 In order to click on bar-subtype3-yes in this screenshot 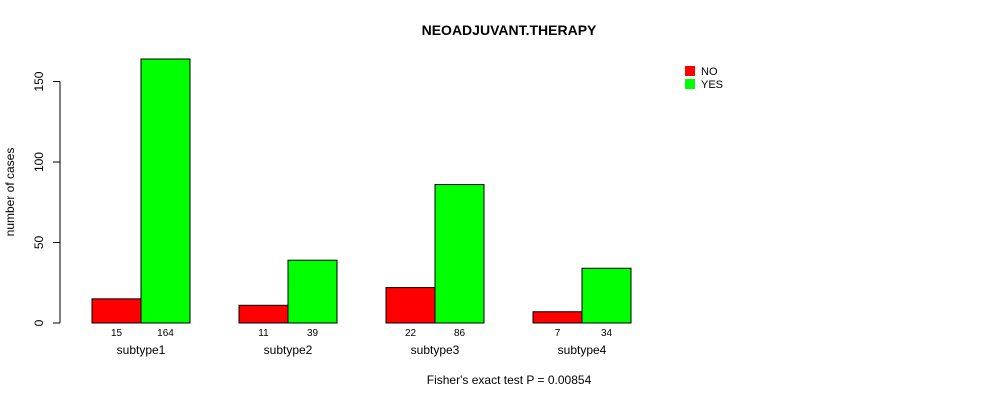, I will do `click(459, 254)`.